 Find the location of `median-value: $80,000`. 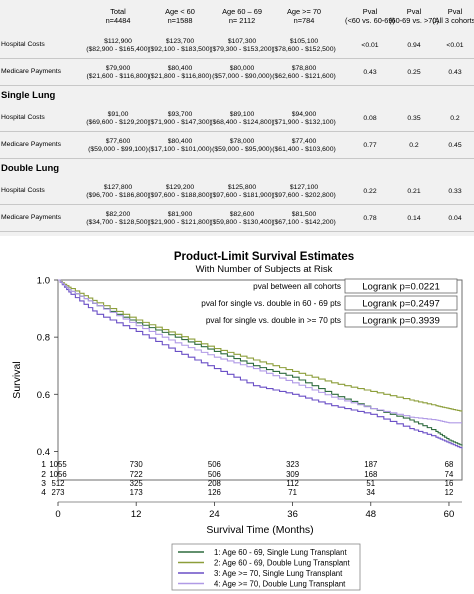

median-value: $80,000 is located at coordinates (242, 68).